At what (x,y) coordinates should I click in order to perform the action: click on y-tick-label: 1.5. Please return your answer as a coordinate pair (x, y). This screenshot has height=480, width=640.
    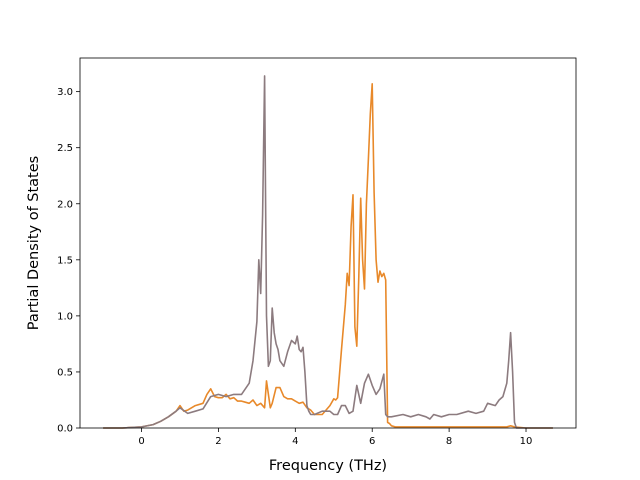
    Looking at the image, I should click on (65, 260).